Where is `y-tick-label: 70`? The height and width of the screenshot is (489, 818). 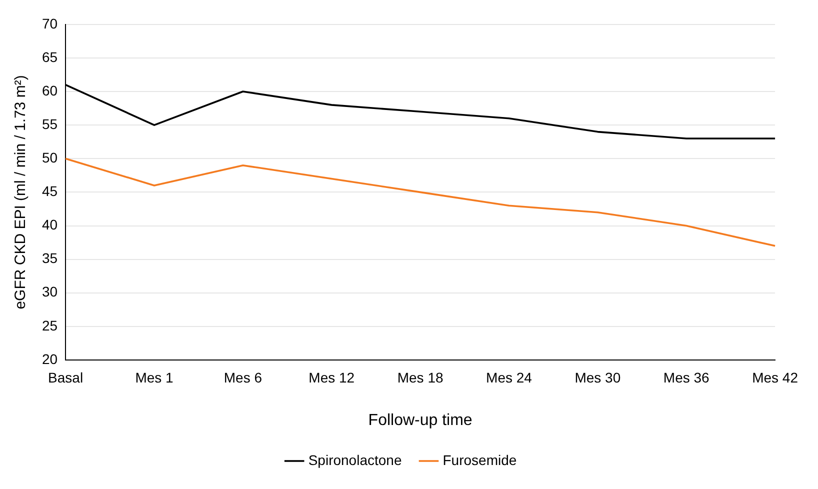
y-tick-label: 70 is located at coordinates (50, 23).